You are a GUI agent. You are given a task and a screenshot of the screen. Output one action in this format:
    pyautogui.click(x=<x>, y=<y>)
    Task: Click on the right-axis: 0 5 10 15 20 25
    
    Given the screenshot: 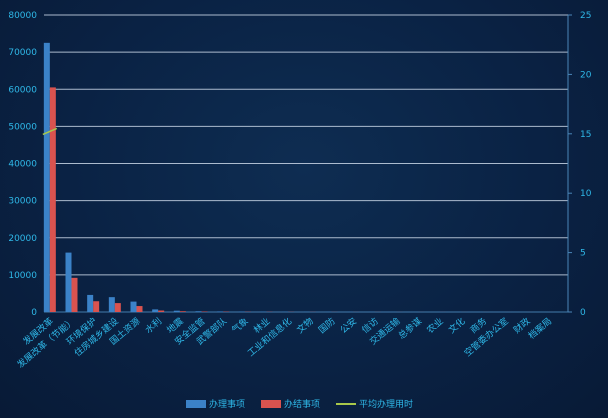 What is the action you would take?
    pyautogui.click(x=579, y=164)
    